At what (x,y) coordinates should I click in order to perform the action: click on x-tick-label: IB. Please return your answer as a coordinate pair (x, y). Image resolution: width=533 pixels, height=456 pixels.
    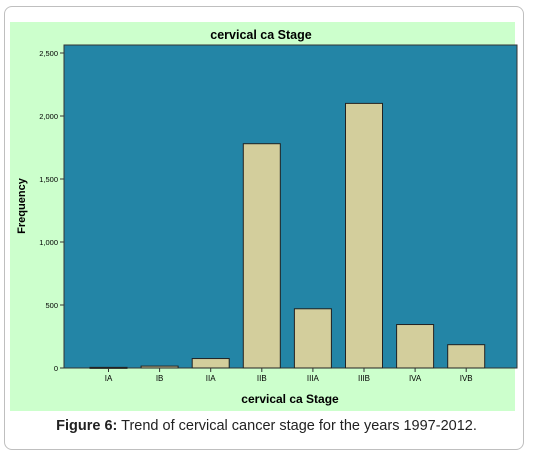
    Looking at the image, I should click on (160, 378).